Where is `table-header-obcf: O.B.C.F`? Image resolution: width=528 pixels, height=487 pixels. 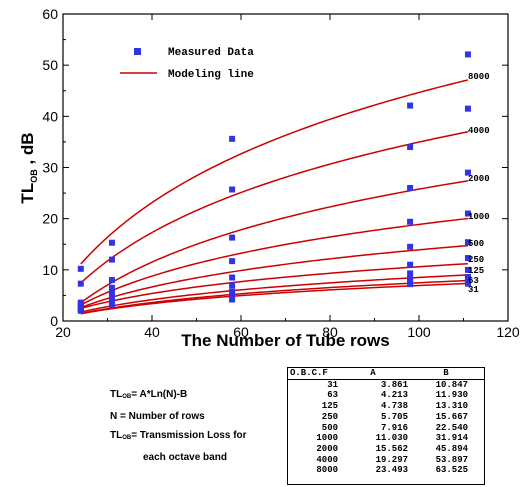
table-header-obcf: O.B.C.F is located at coordinates (309, 373).